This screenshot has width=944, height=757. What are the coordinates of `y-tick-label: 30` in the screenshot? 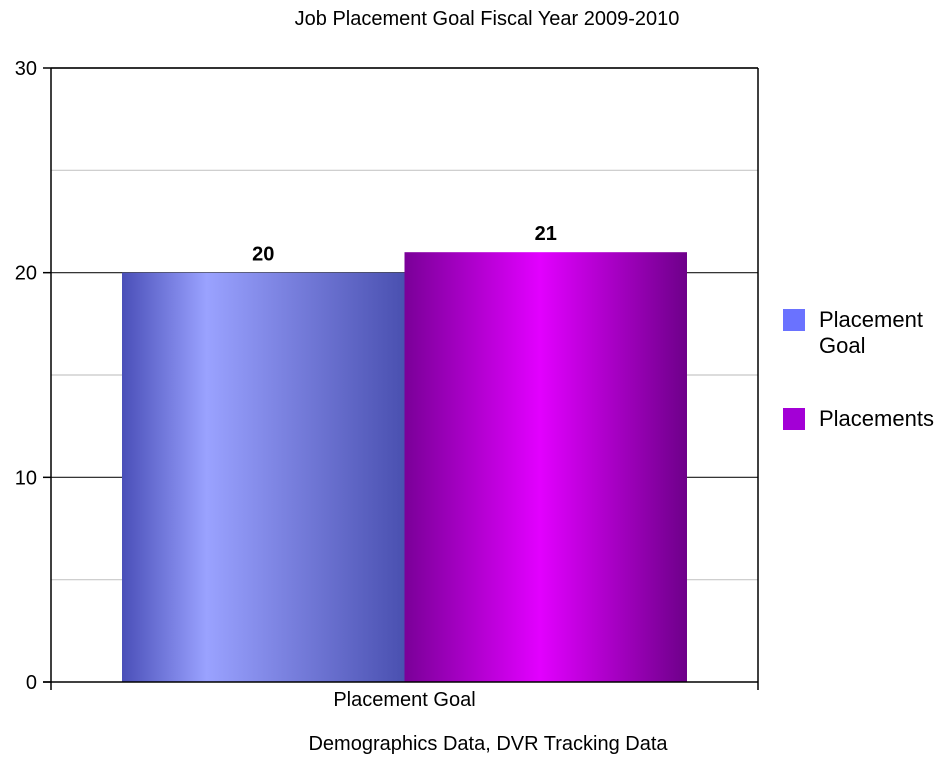 It's located at (26, 69).